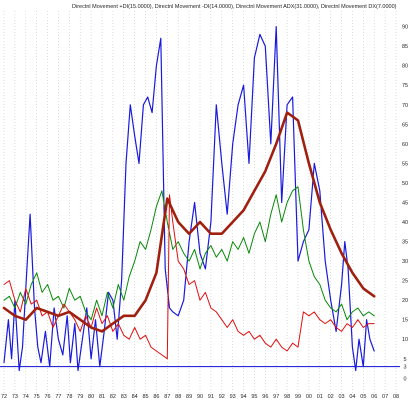 The width and height of the screenshot is (420, 405). Describe the element at coordinates (102, 397) in the screenshot. I see `x-tick-label: 81` at that location.